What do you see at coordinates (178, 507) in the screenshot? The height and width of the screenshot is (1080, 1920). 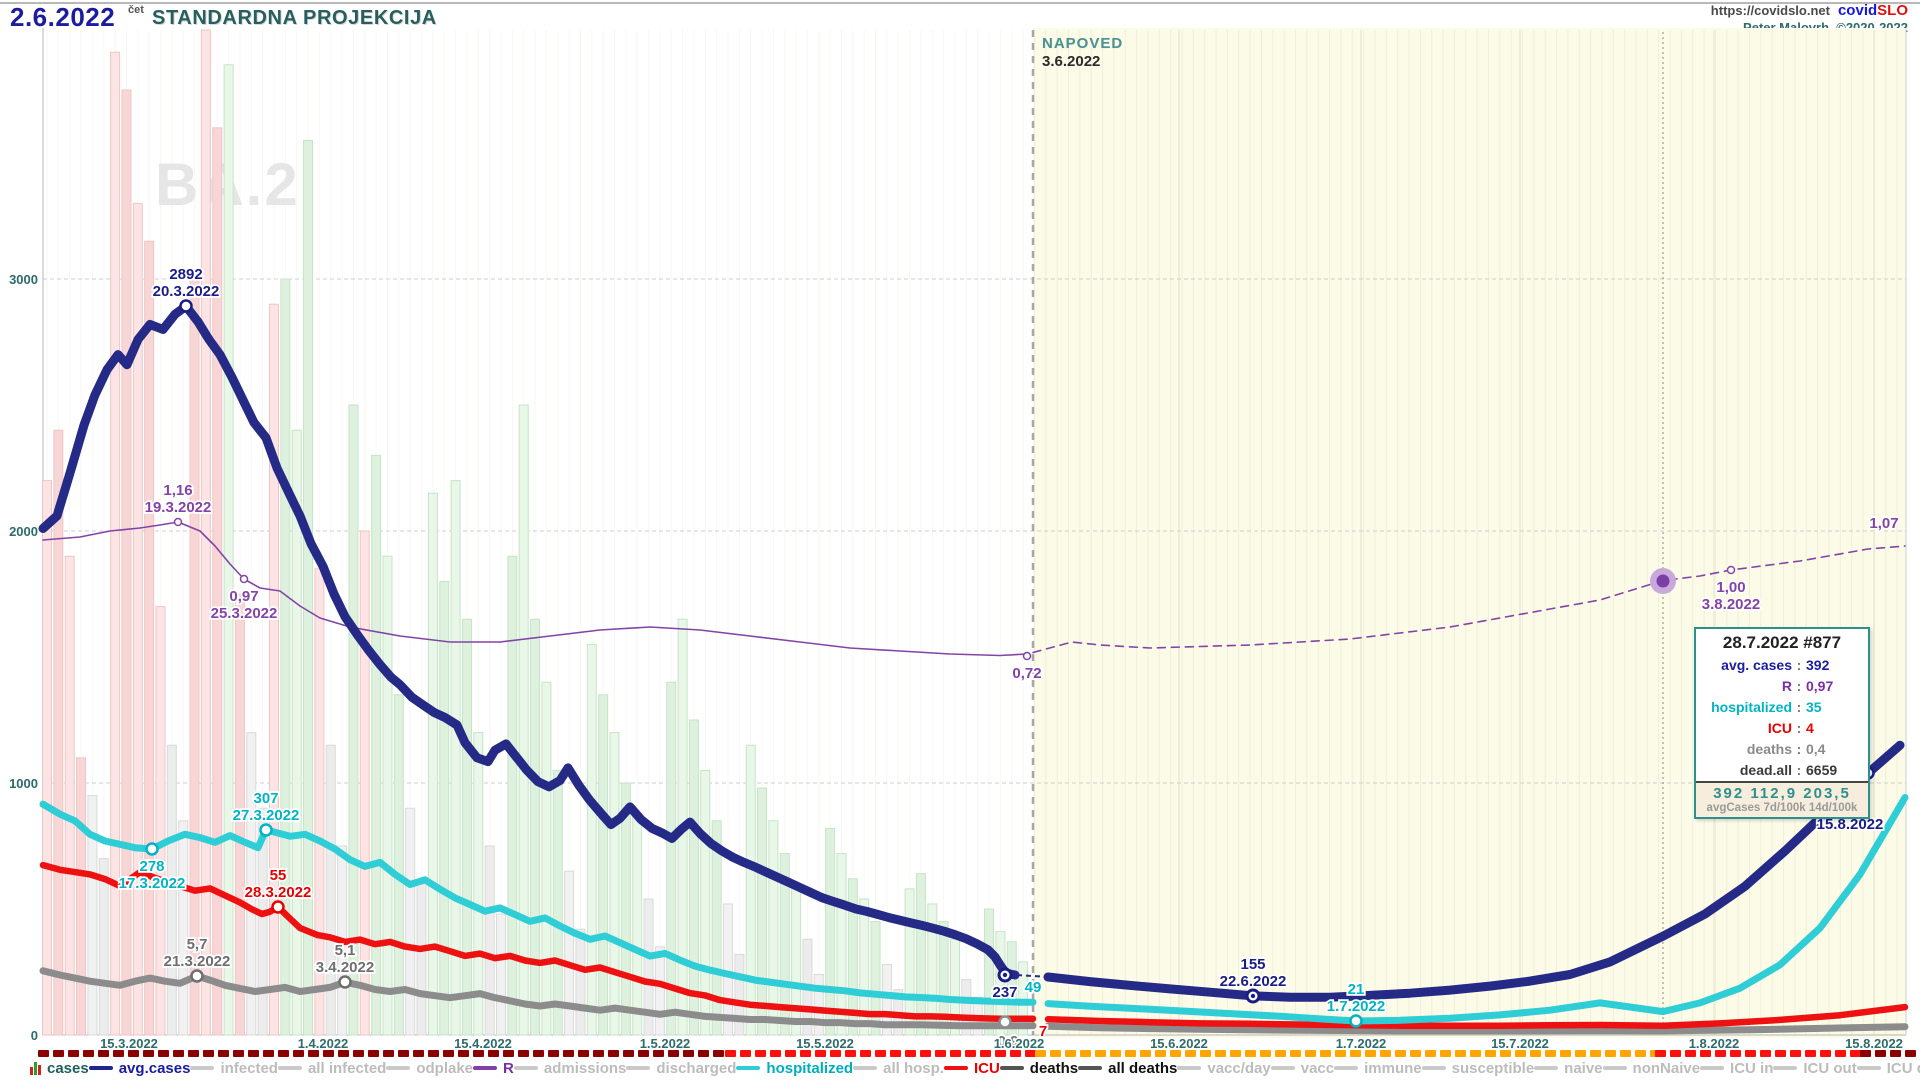 I see `svg-text: 19.3.2022` at bounding box center [178, 507].